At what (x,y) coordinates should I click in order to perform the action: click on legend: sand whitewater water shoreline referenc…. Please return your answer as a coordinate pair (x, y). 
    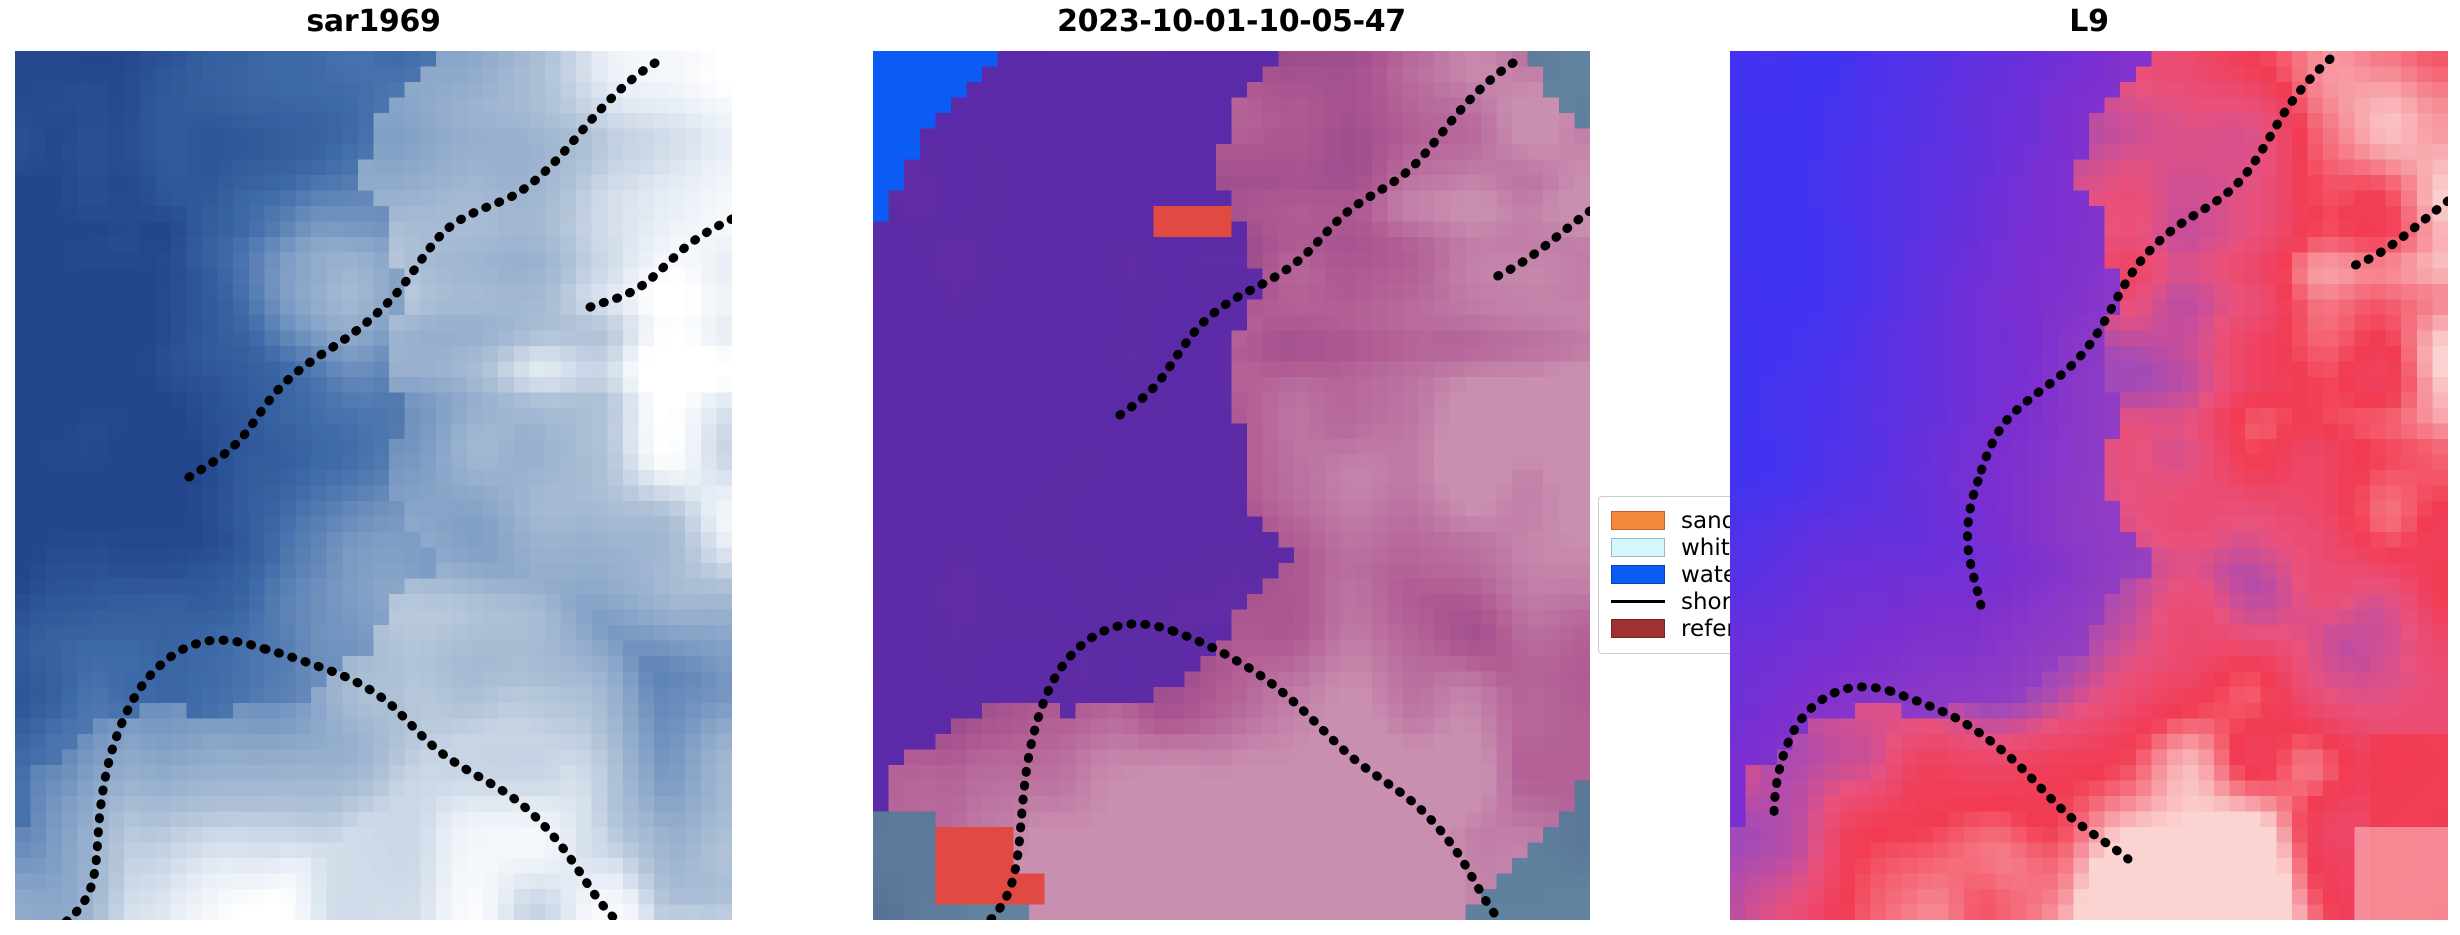
    Looking at the image, I should click on (1664, 575).